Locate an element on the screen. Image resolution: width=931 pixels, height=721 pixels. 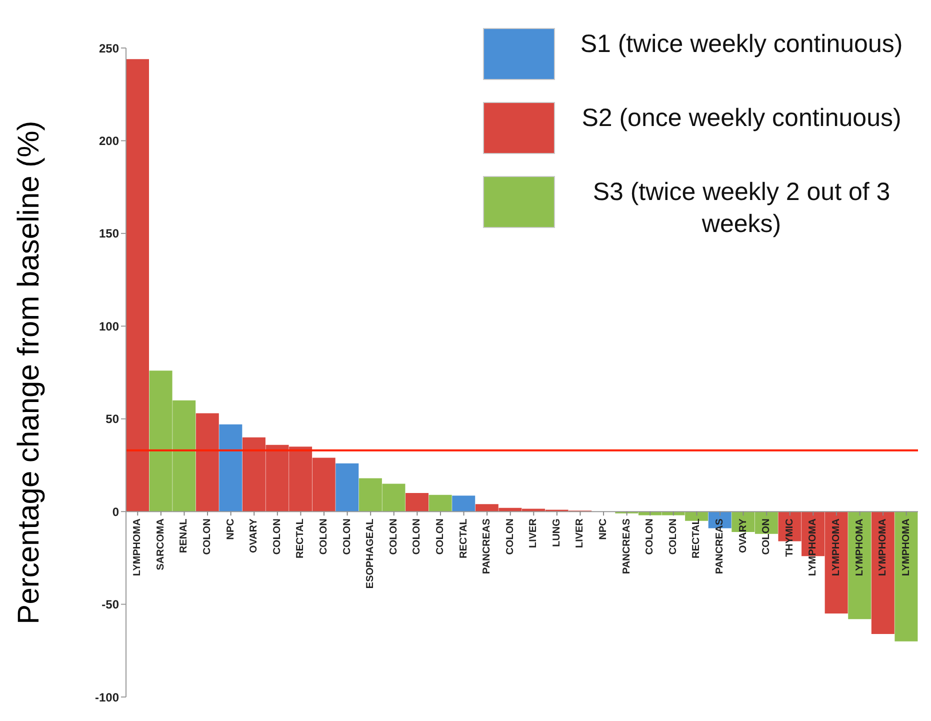
y-tick-label: 100 is located at coordinates (109, 326).